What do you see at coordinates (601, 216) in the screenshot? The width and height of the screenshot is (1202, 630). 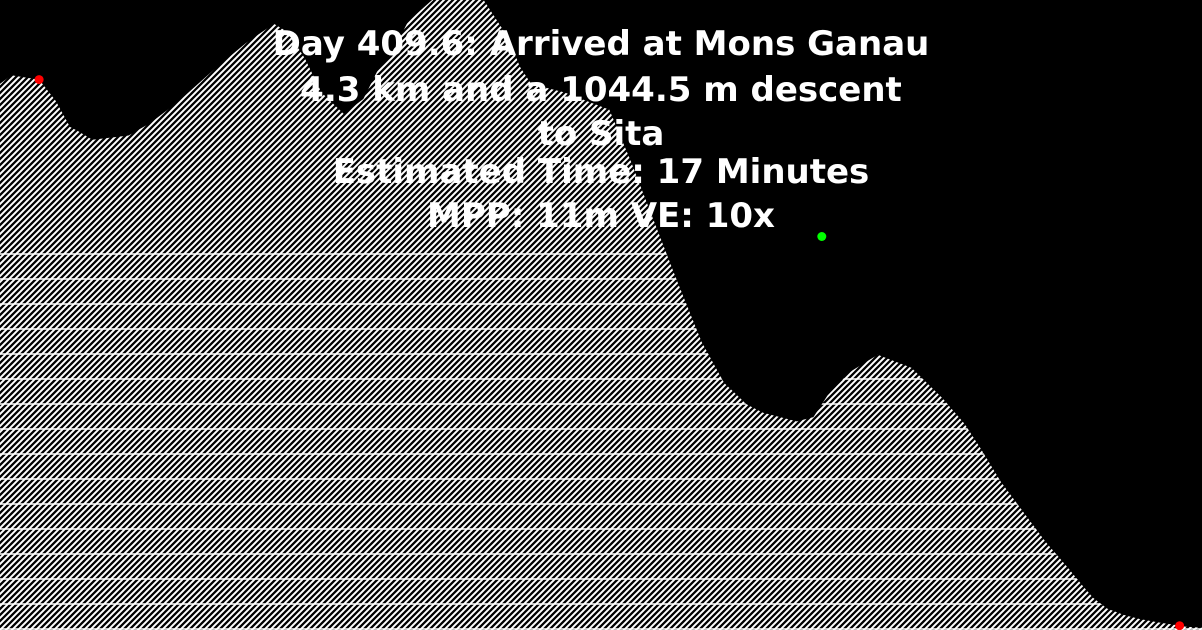 I see `scale-info-text: MPP: 11m VE: 10x` at bounding box center [601, 216].